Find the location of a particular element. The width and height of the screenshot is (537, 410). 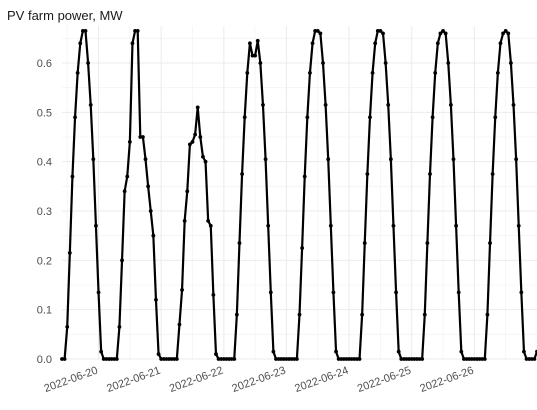

y-tick-label: 0.1 is located at coordinates (44, 311).